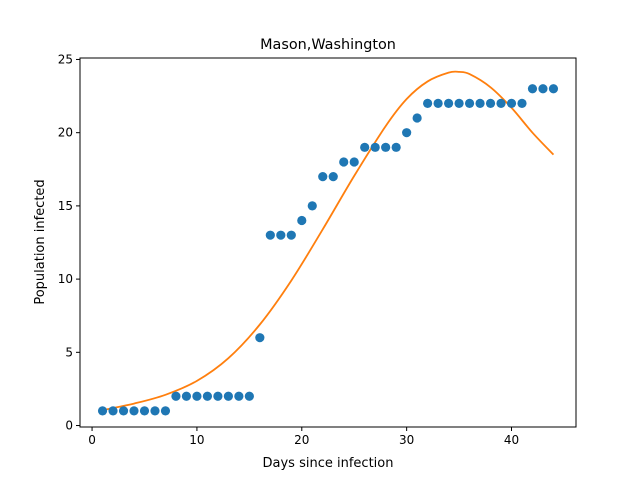 Image resolution: width=640 pixels, height=480 pixels. What do you see at coordinates (65, 206) in the screenshot?
I see `y-tick-label: 15` at bounding box center [65, 206].